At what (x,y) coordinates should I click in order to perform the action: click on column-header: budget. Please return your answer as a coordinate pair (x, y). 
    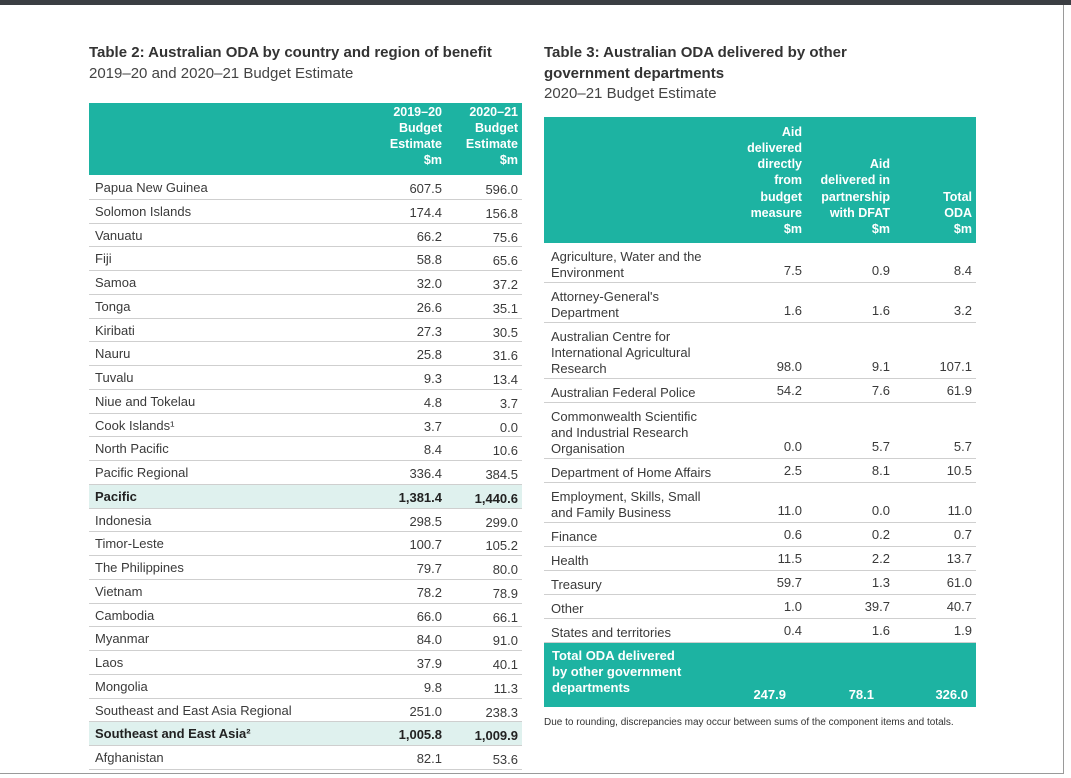
    Looking at the image, I should click on (781, 196).